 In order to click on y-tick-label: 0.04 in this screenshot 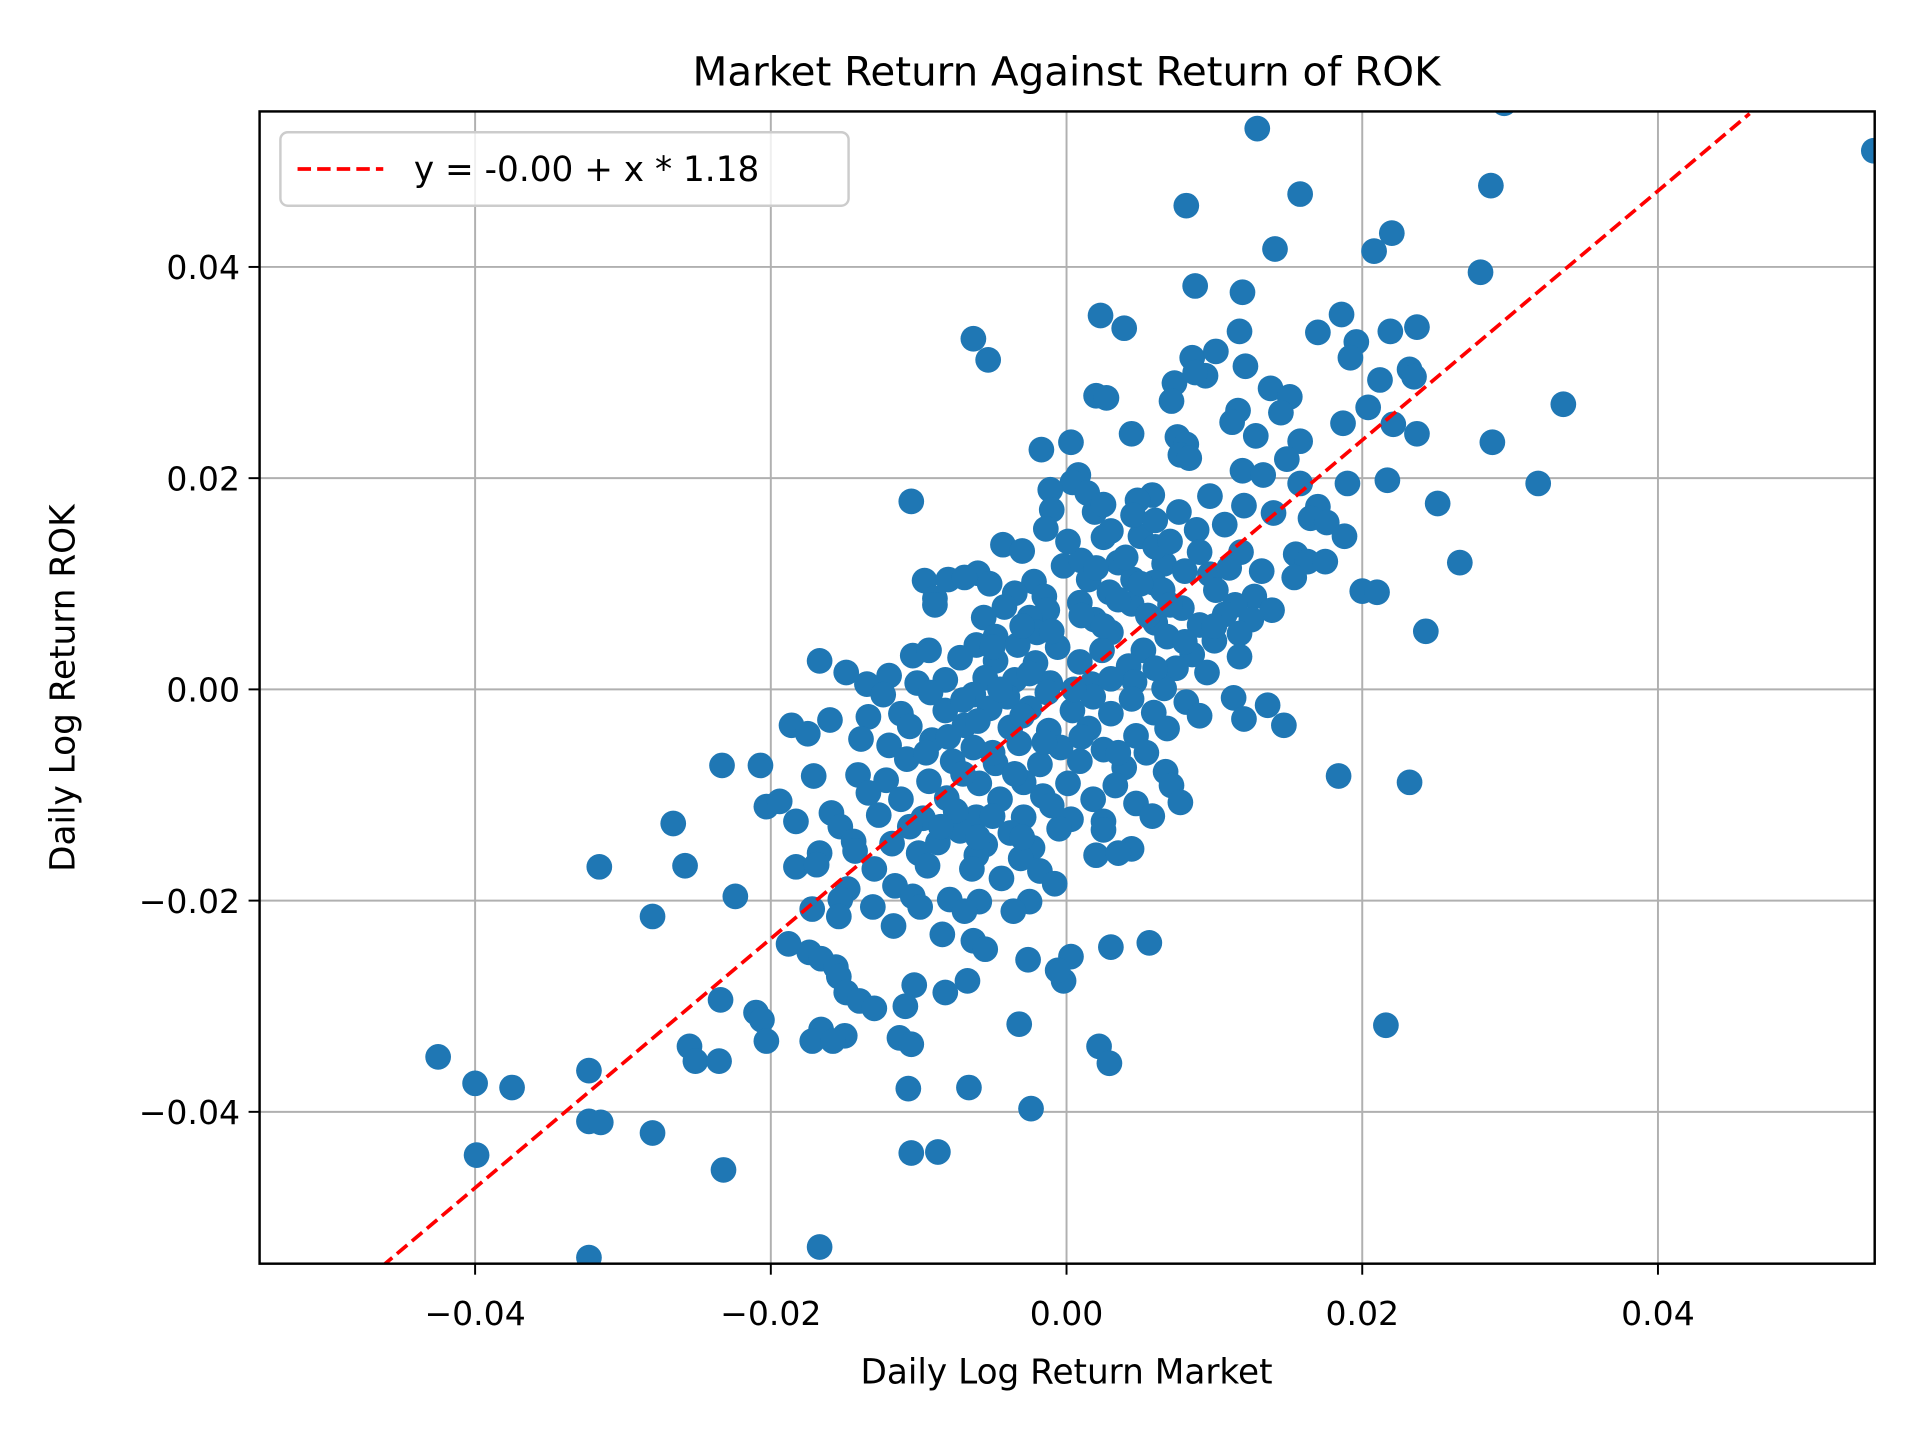, I will do `click(203, 267)`.